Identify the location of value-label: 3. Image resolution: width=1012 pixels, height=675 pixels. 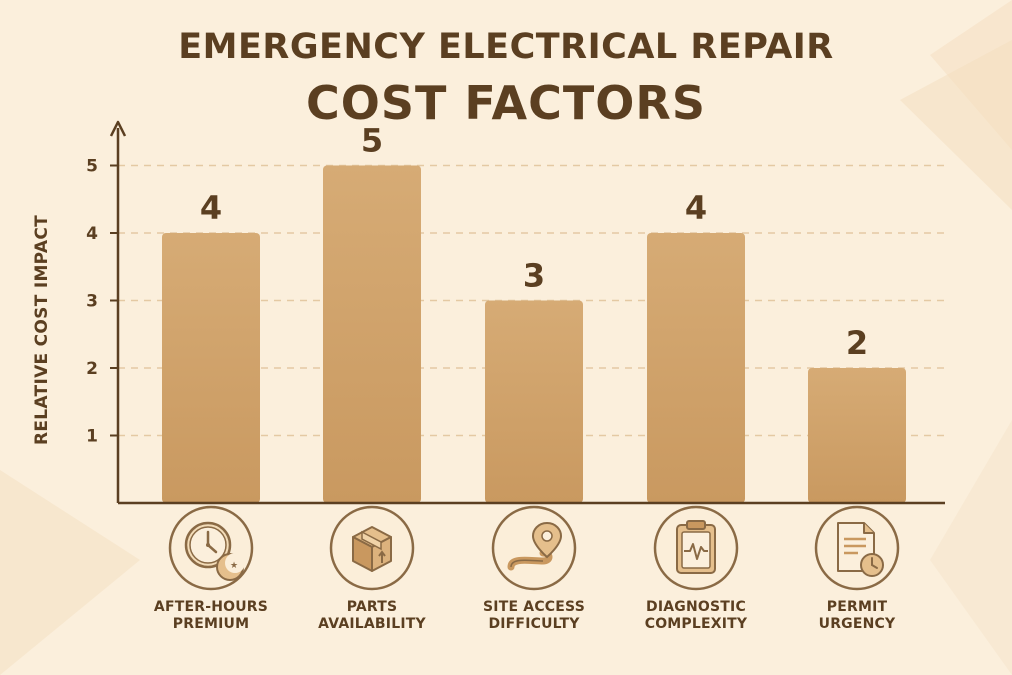
(534, 276).